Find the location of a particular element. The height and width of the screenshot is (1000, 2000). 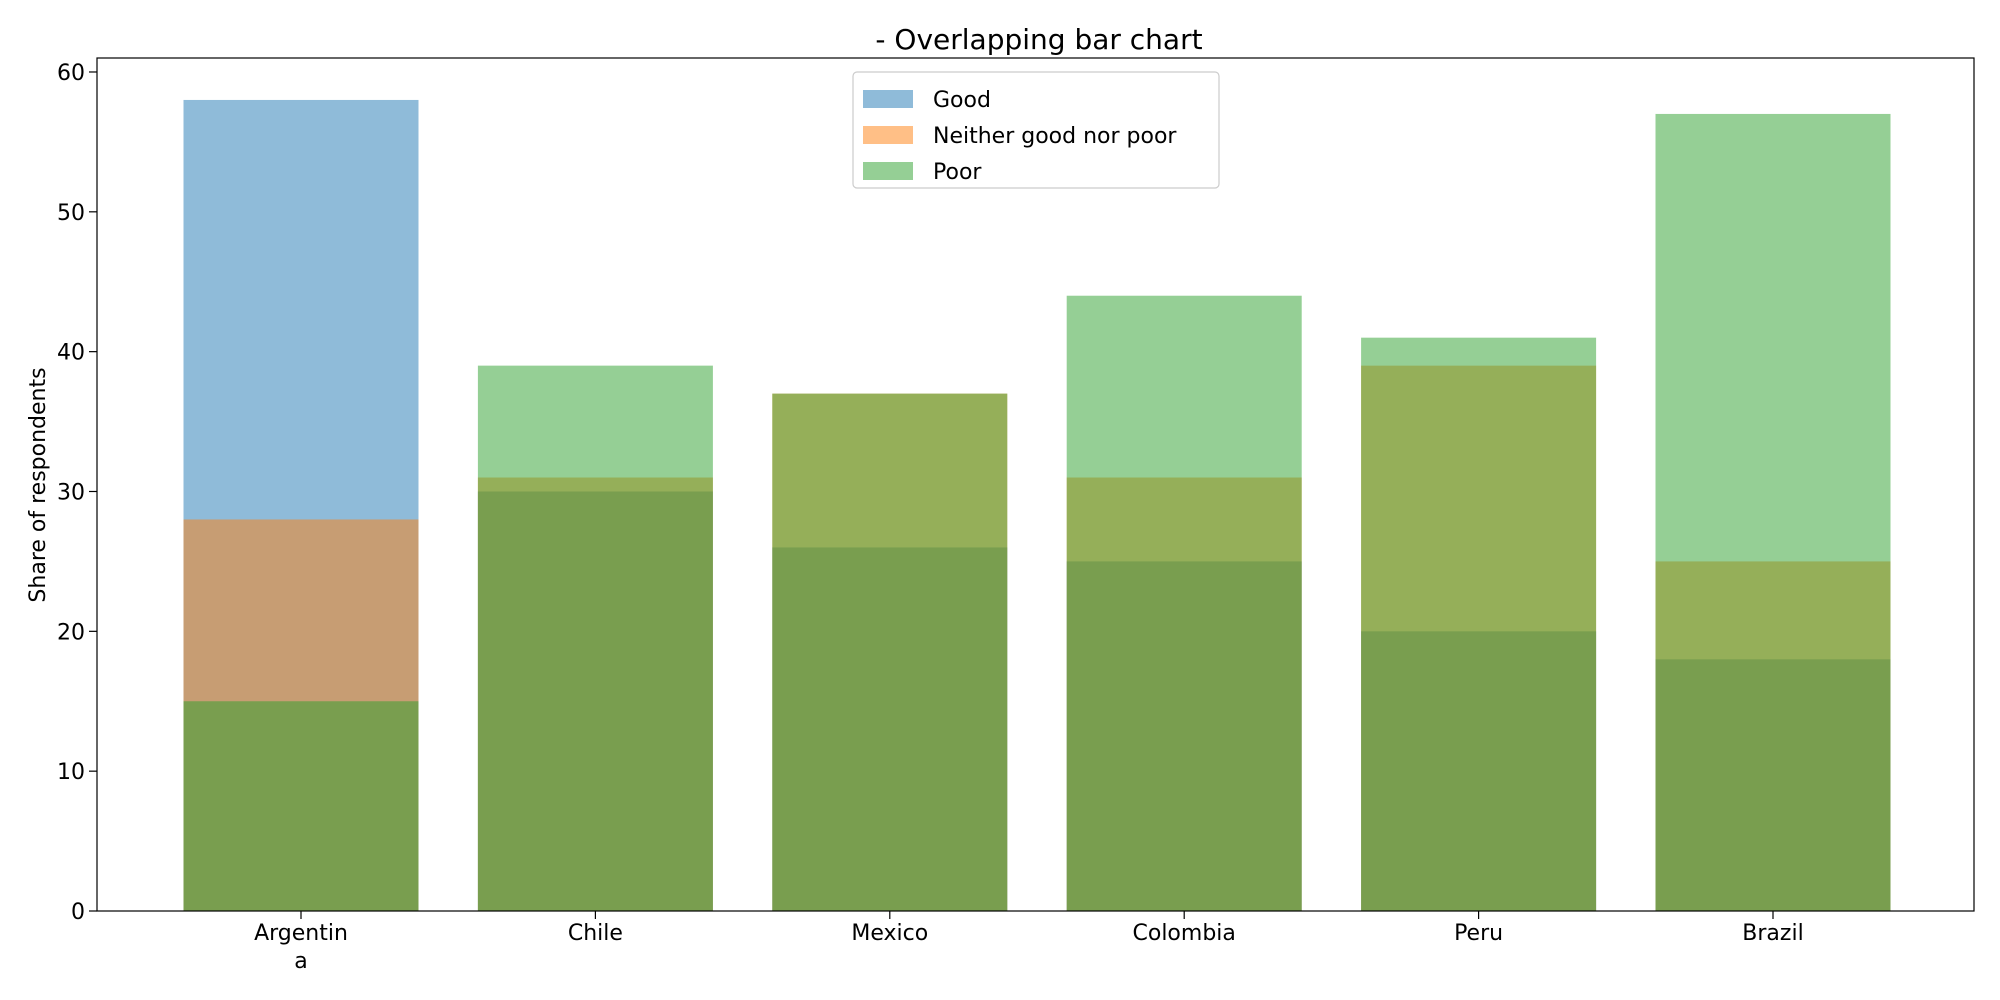

chart-title: - Overlapping bar chart is located at coordinates (1038, 39).